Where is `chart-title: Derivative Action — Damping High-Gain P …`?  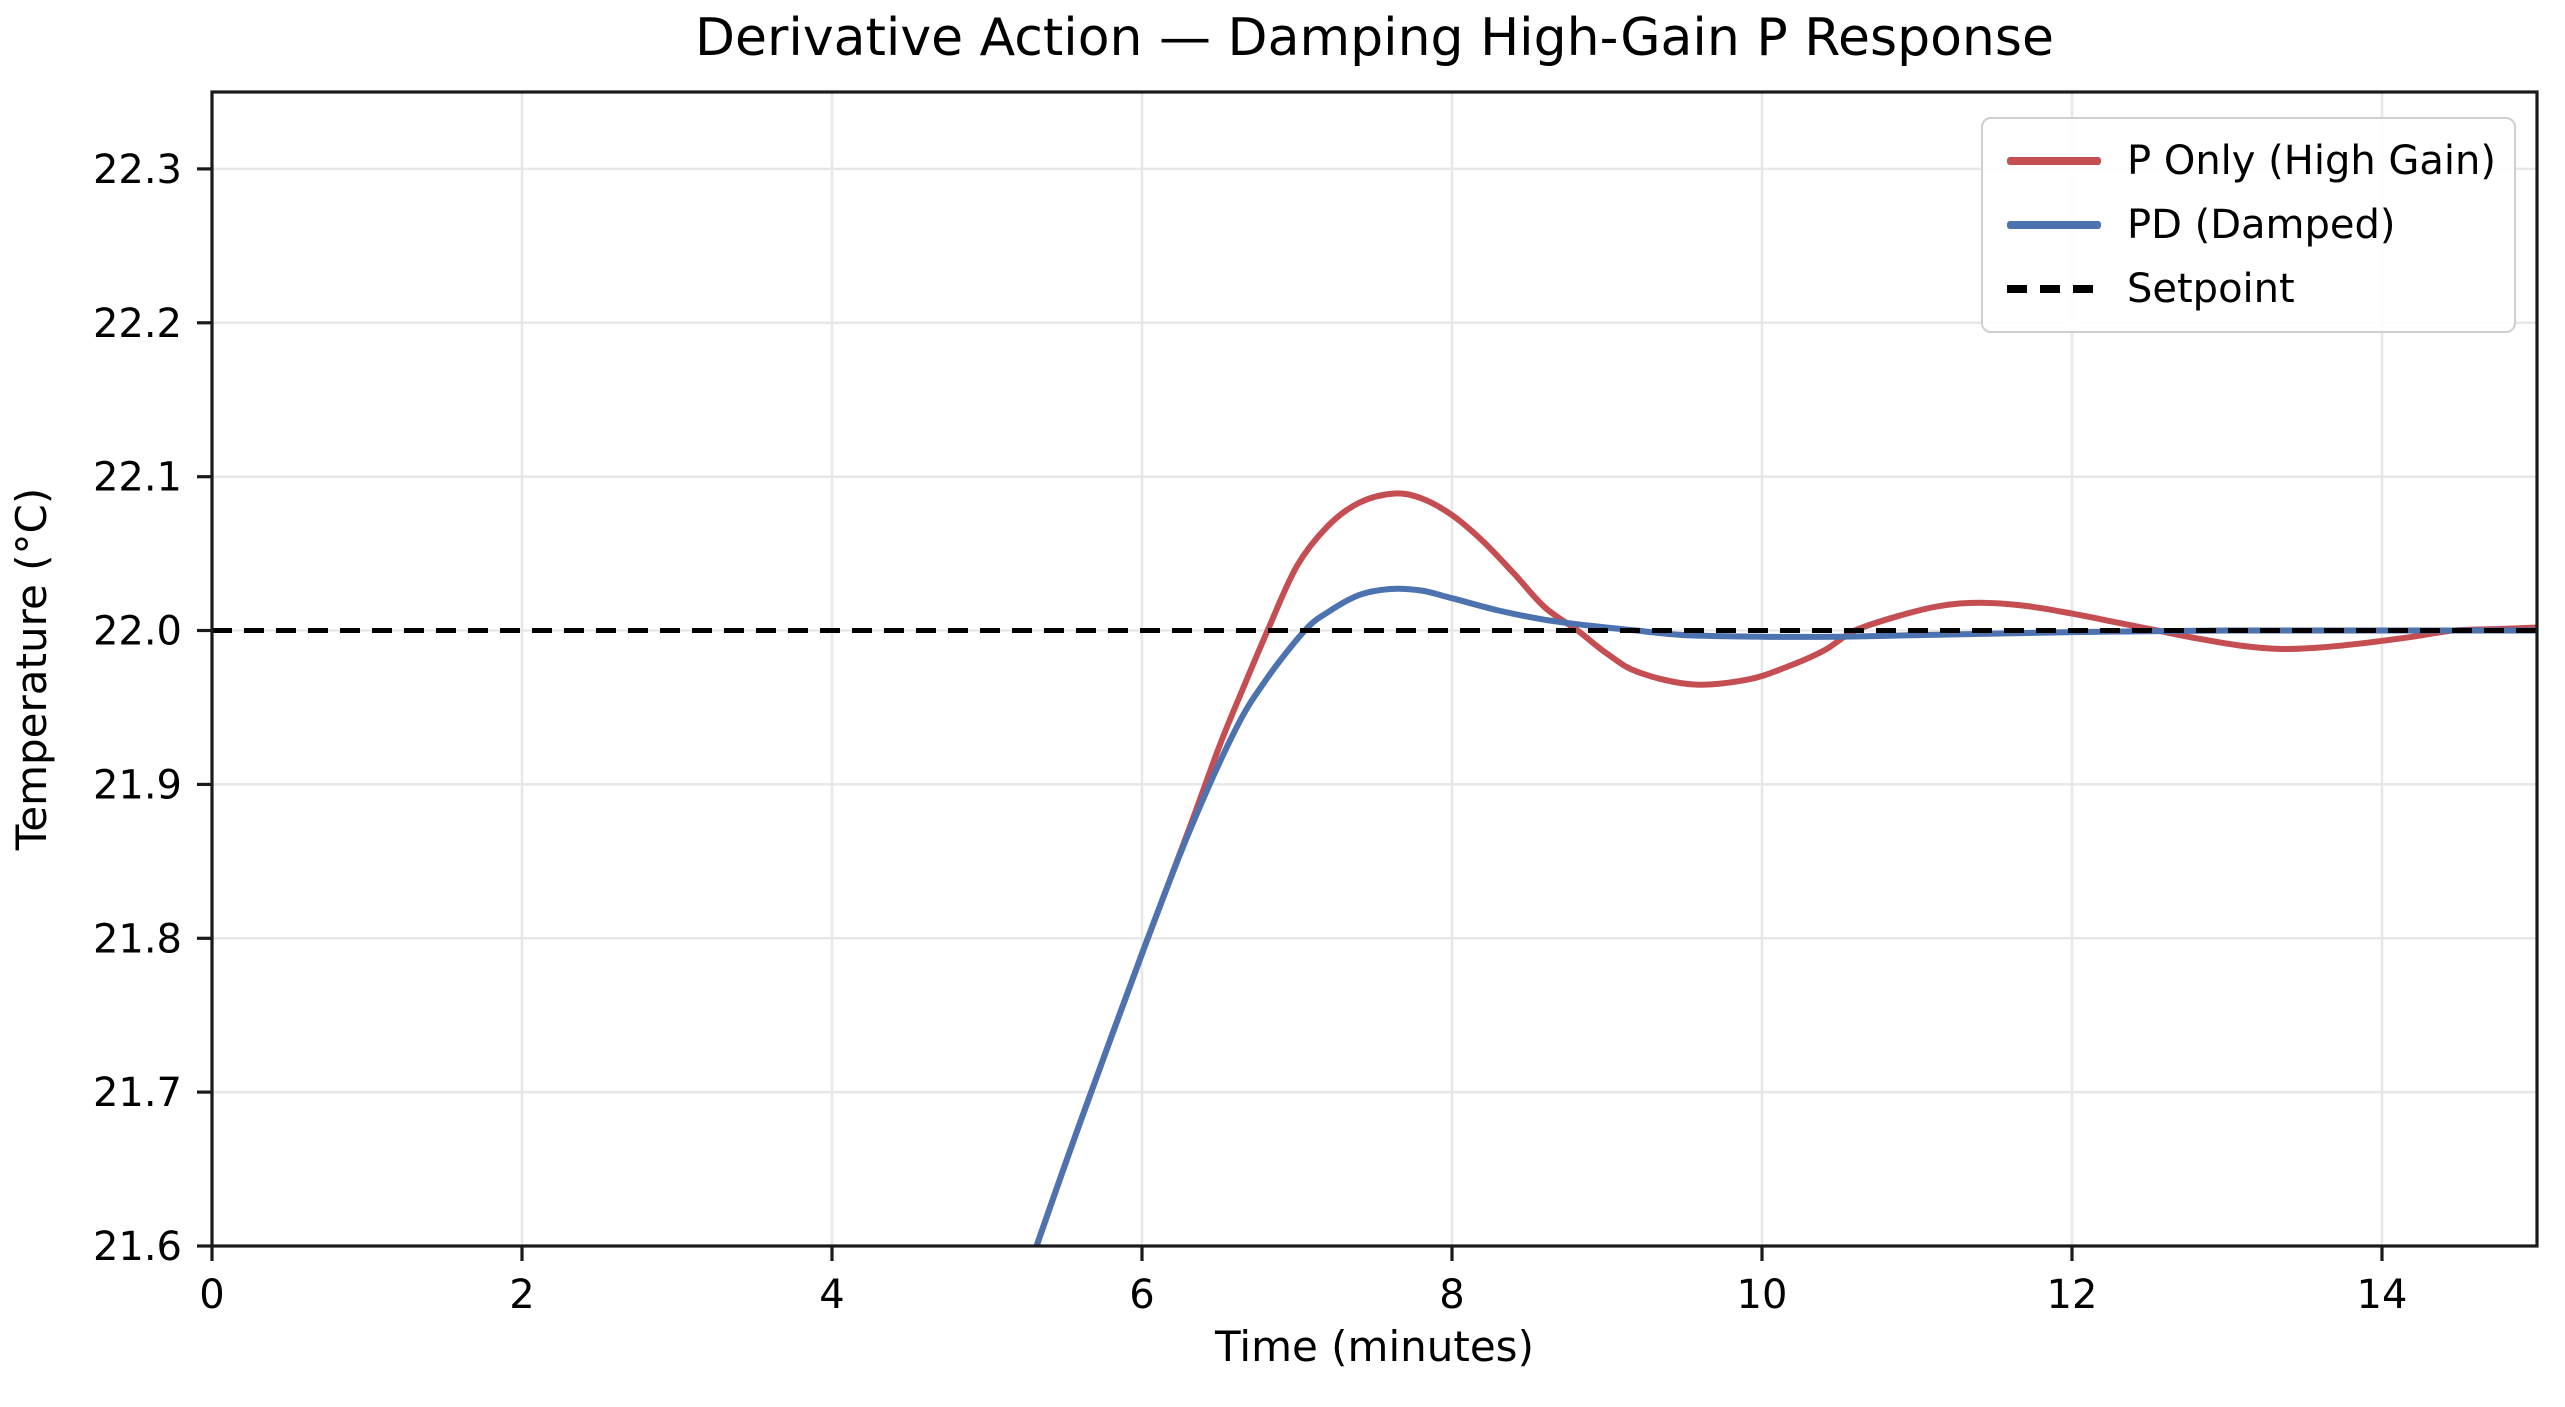
chart-title: Derivative Action — Damping High-Gain P … is located at coordinates (1374, 38).